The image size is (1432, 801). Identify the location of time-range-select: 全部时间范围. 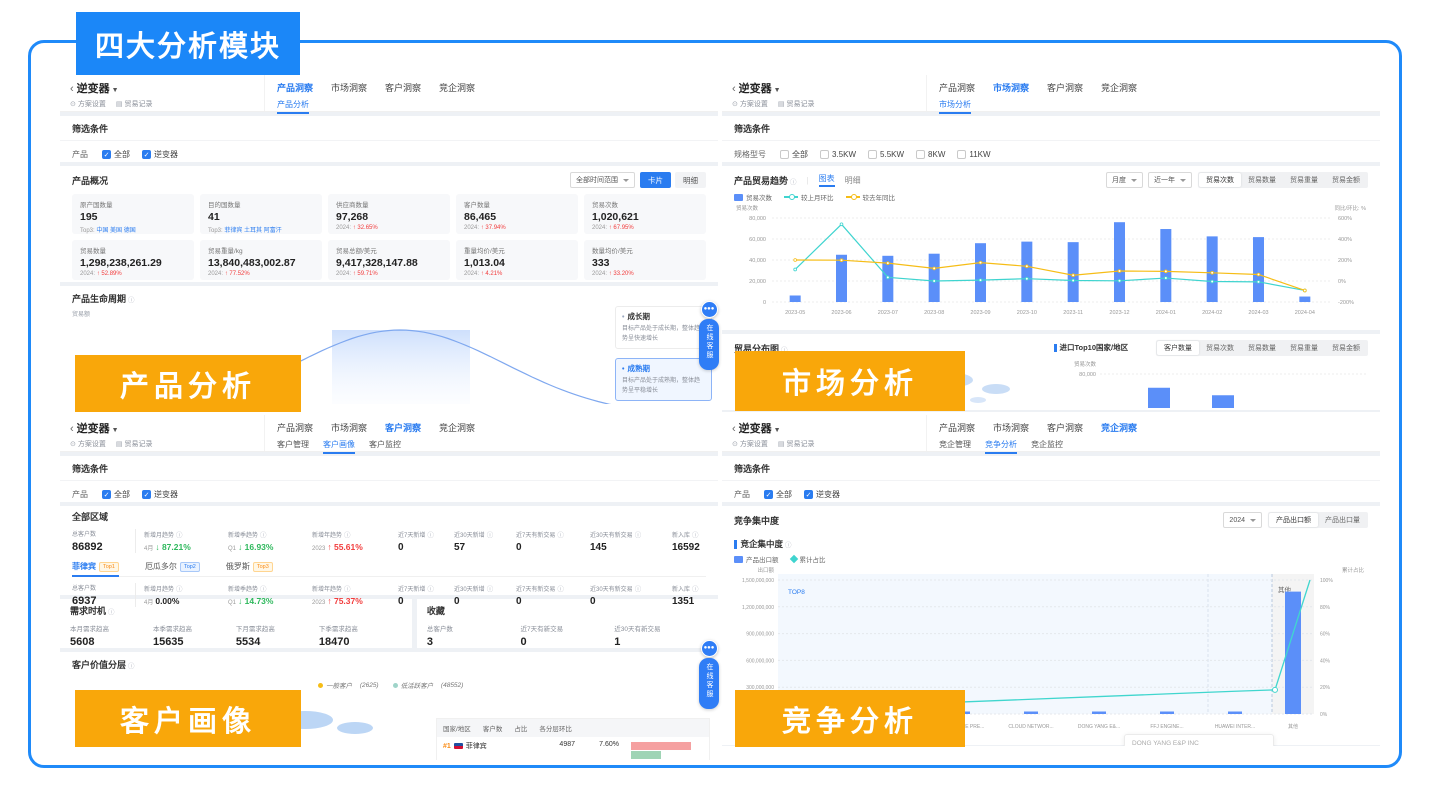
(602, 180).